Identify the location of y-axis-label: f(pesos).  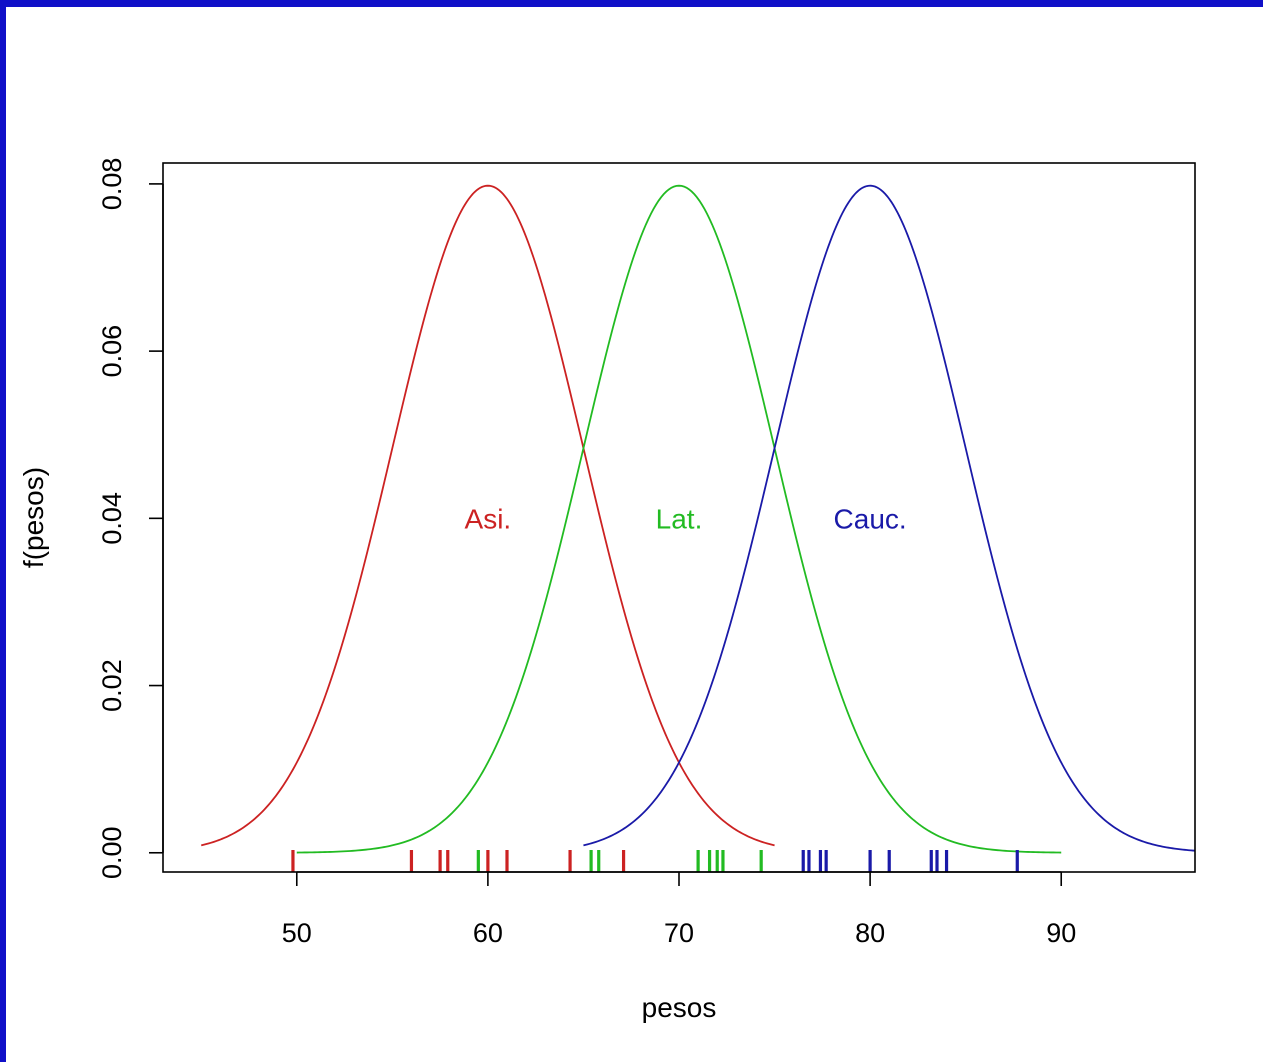
(33, 517).